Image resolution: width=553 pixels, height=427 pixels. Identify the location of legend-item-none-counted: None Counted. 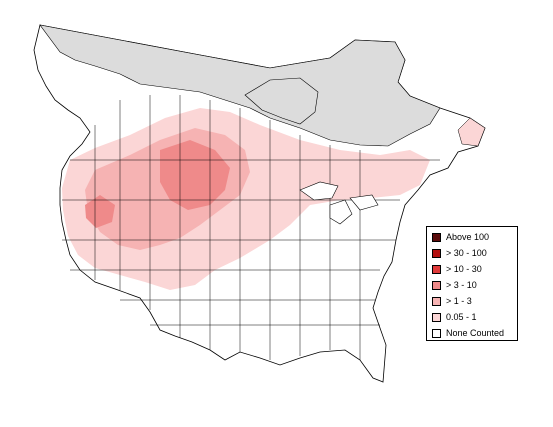
(468, 333).